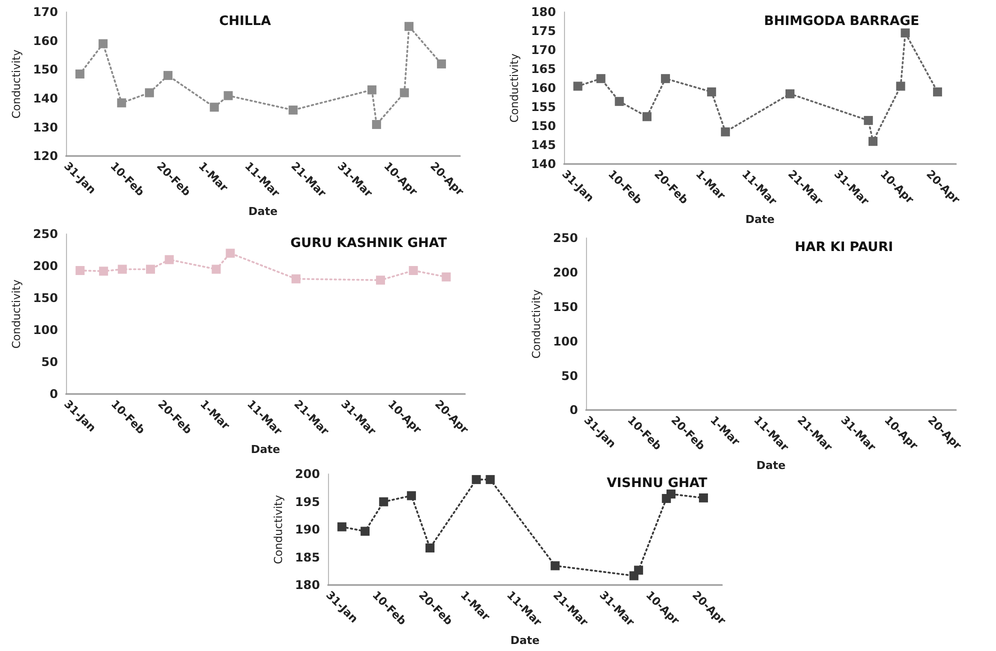 This screenshot has width=996, height=651. Describe the element at coordinates (844, 247) in the screenshot. I see `chart-title: HAR KI PAURI` at that location.